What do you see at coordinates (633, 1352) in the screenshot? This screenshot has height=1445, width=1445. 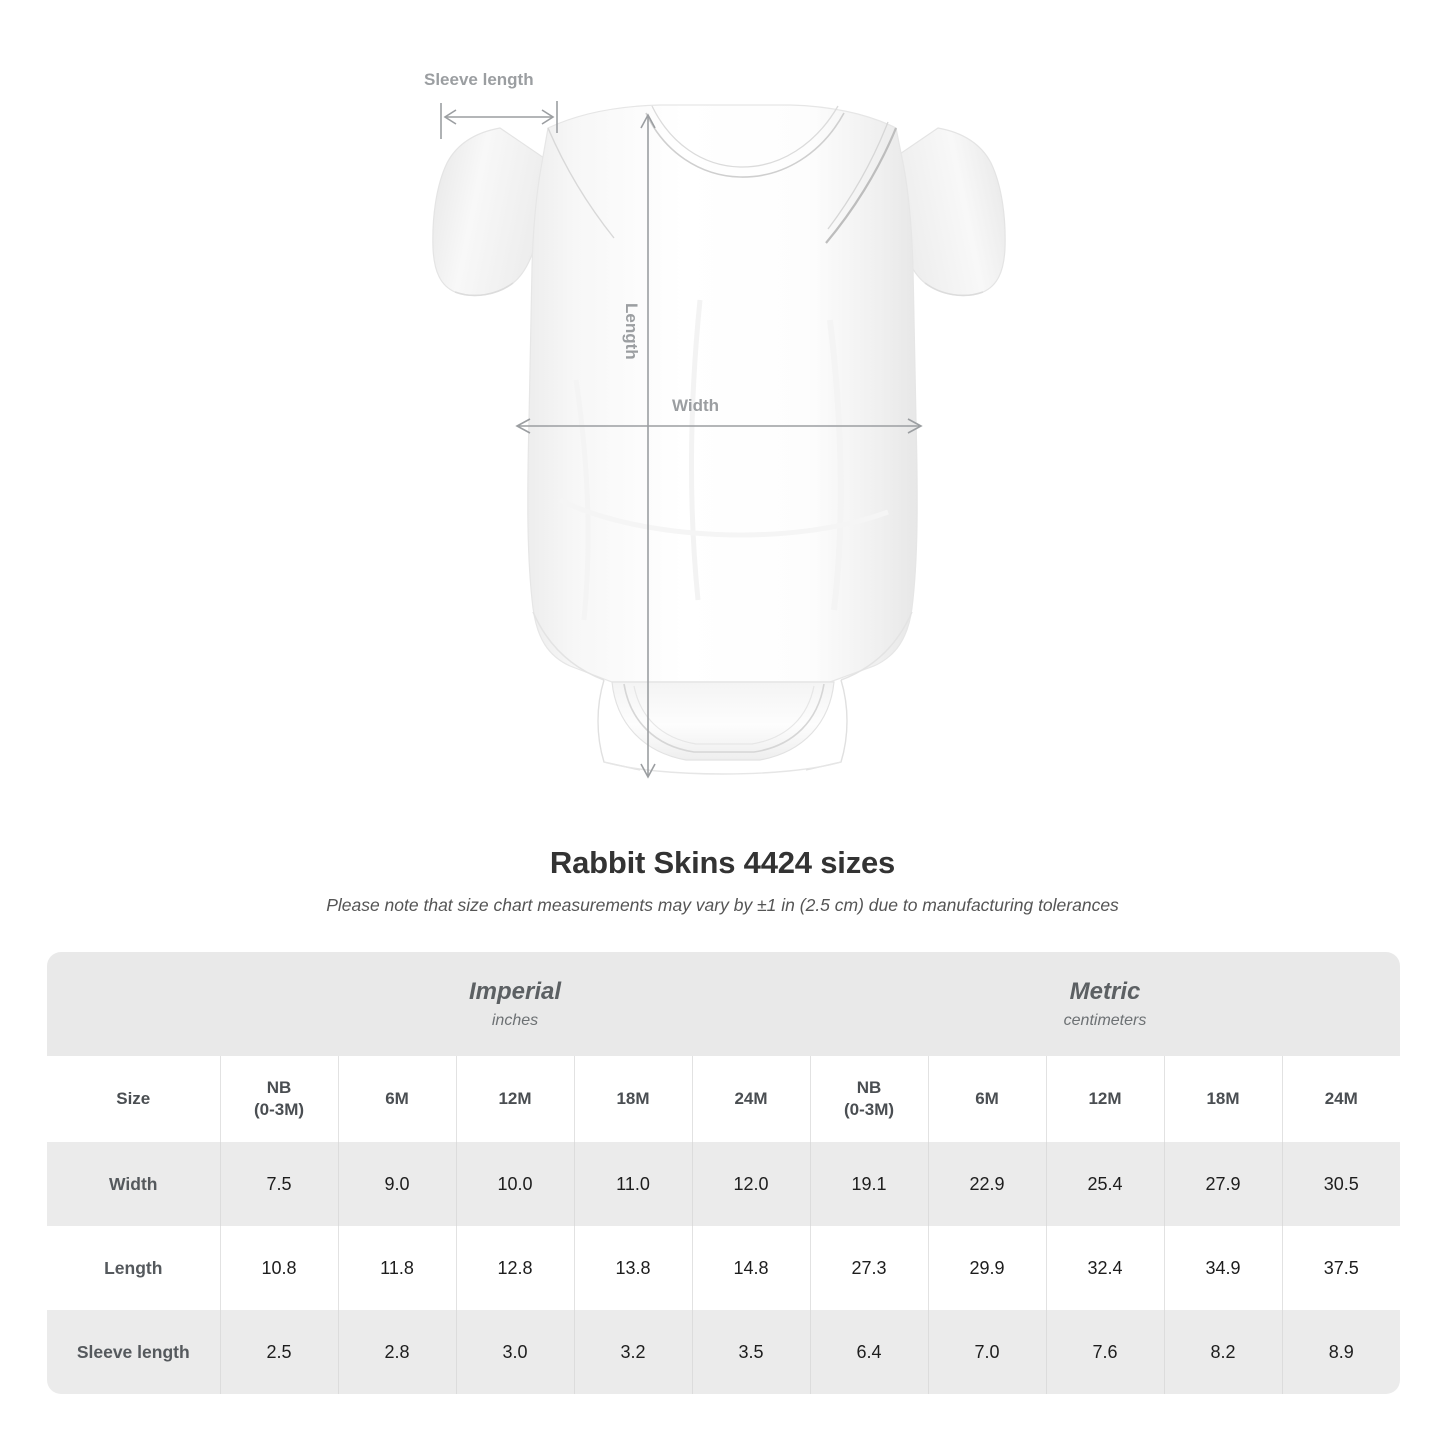 I see `cell-sleeve-3: 3.2` at bounding box center [633, 1352].